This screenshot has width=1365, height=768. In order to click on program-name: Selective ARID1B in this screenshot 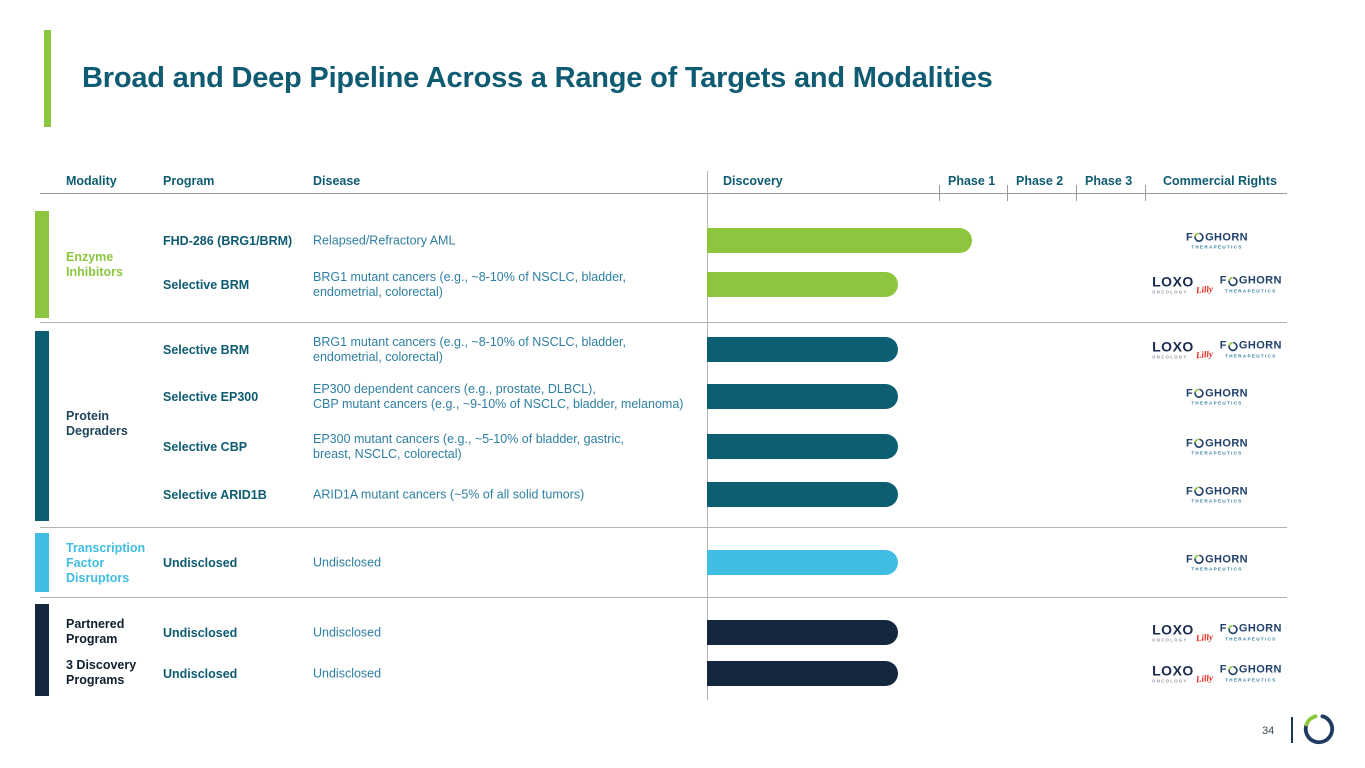, I will do `click(215, 494)`.